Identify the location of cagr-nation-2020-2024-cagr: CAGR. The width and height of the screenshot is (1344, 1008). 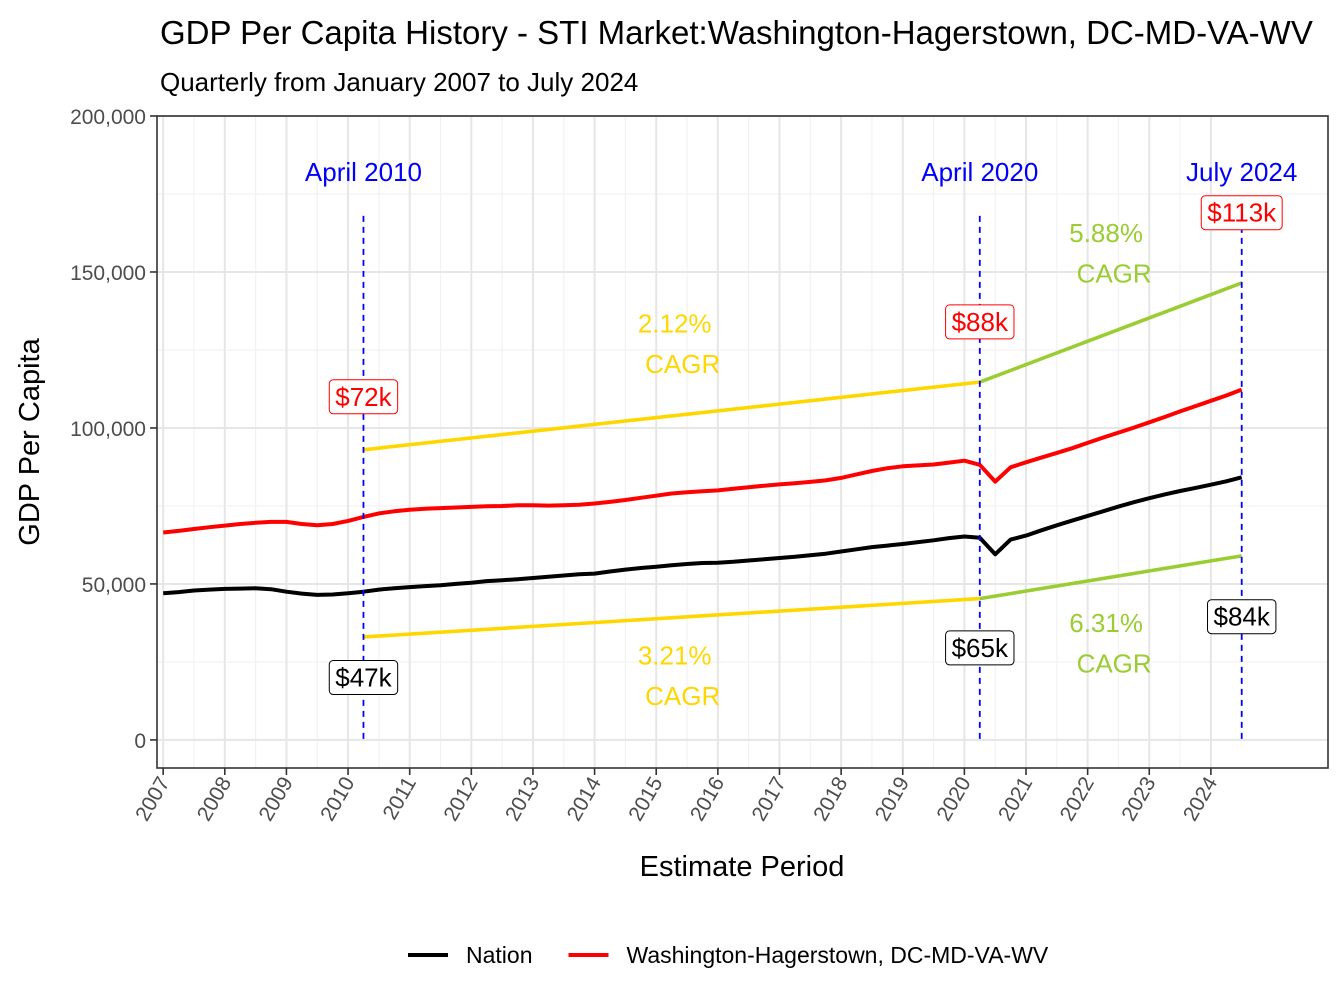
(1114, 663).